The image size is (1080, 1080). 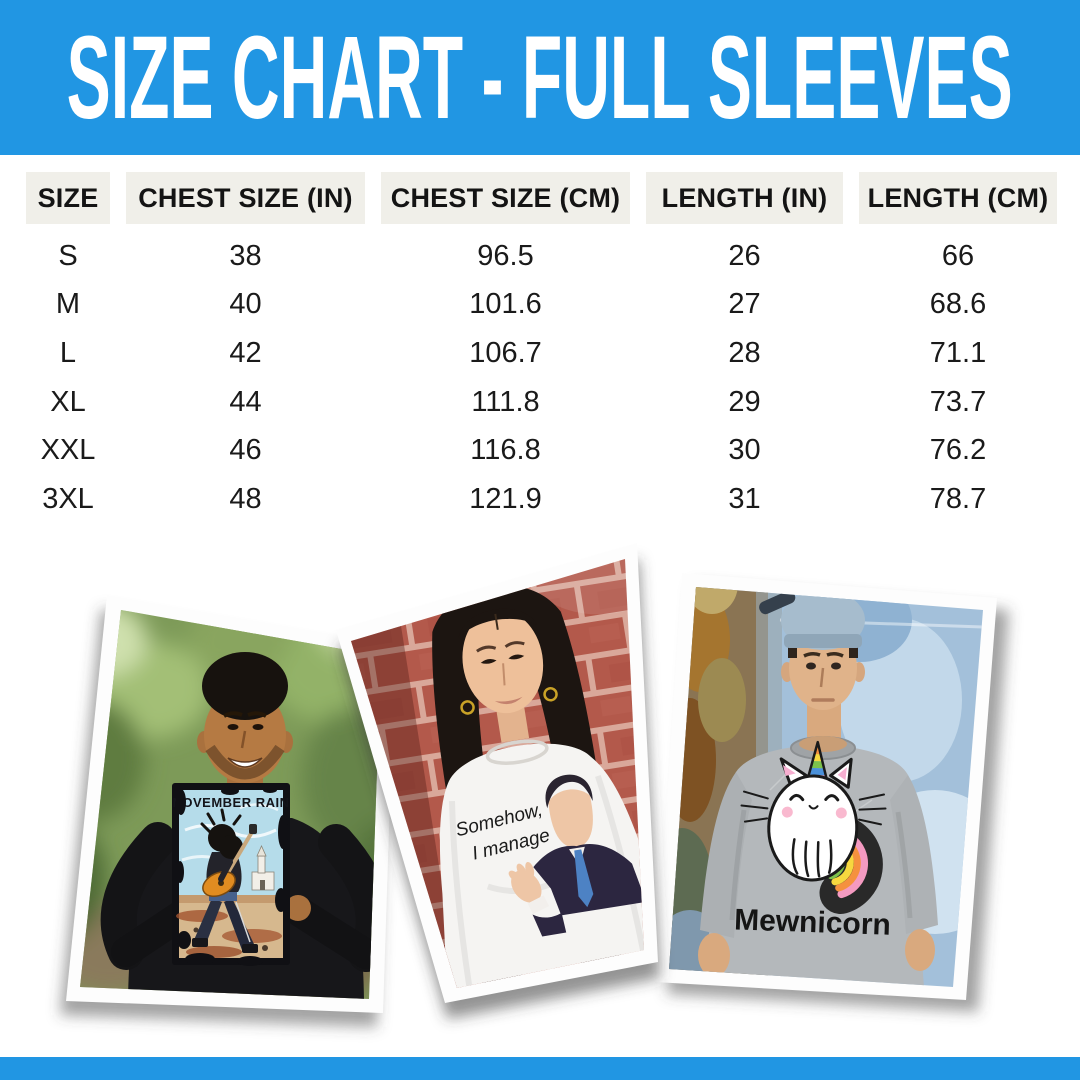 I want to click on banner: SIZE CHART - FULL SLEEVES, so click(x=540, y=77).